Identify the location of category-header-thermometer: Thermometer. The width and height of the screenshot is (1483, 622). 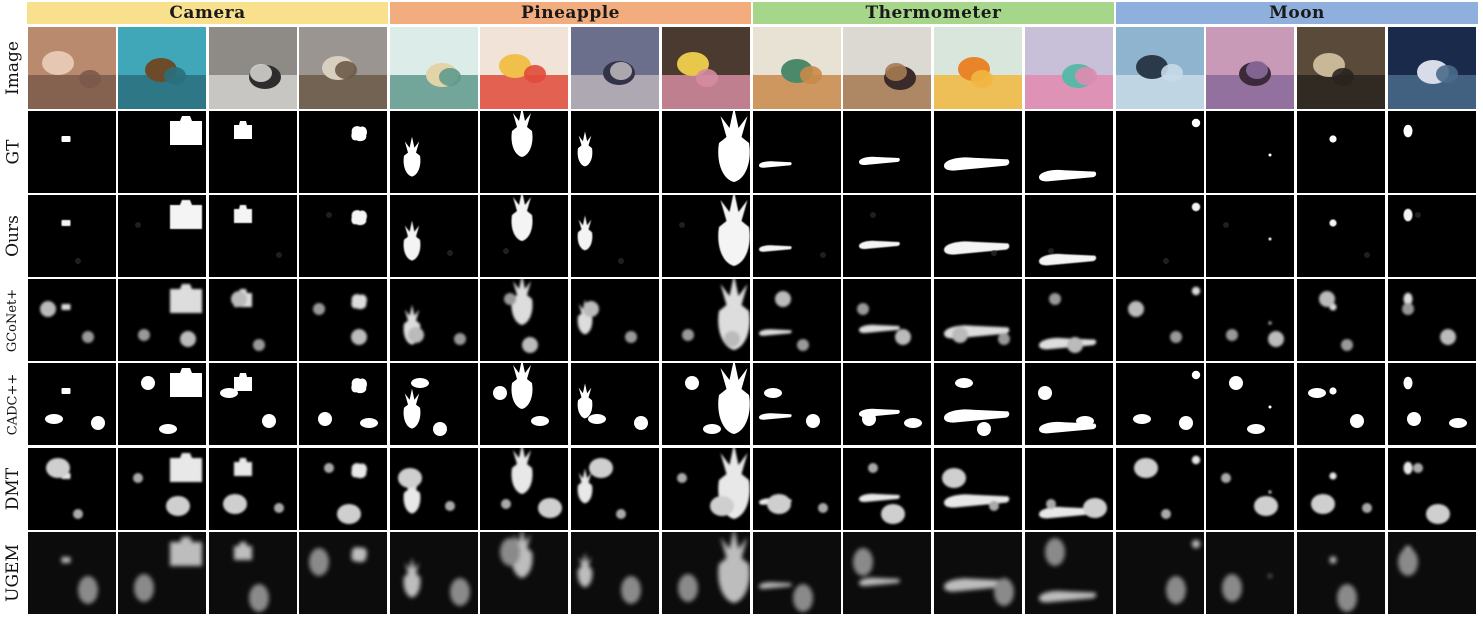
(933, 13).